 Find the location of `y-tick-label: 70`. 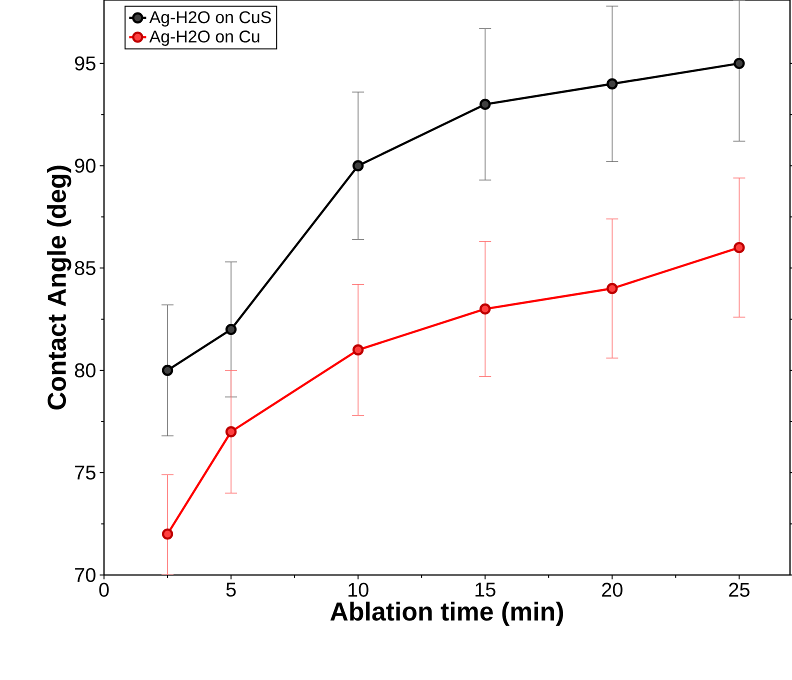

y-tick-label: 70 is located at coordinates (85, 575).